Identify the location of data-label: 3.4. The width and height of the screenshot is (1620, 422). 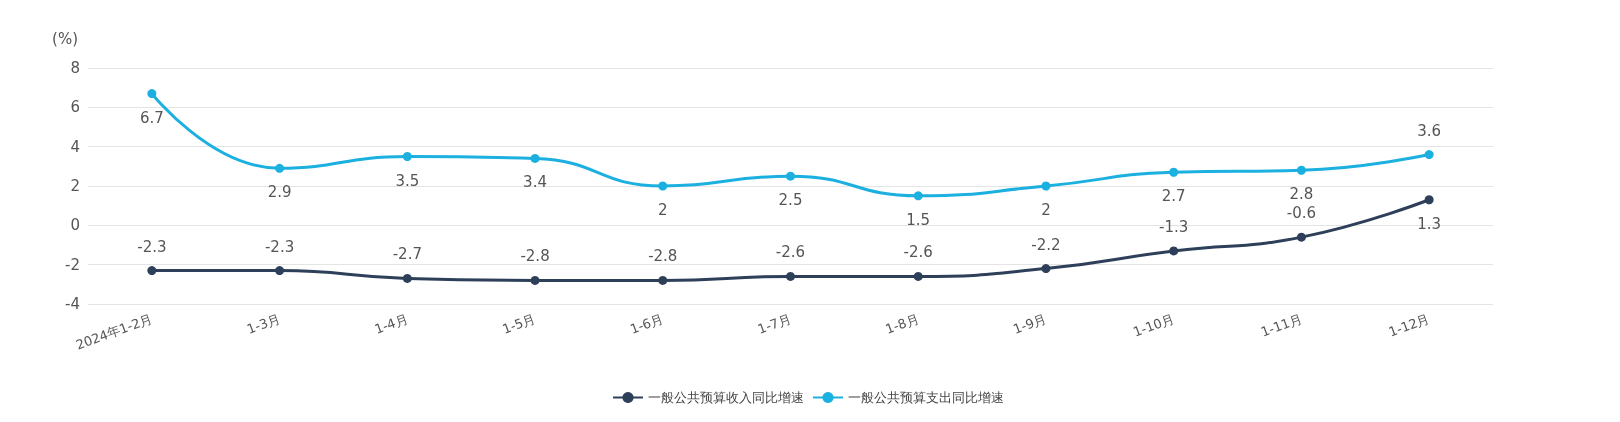
(535, 182).